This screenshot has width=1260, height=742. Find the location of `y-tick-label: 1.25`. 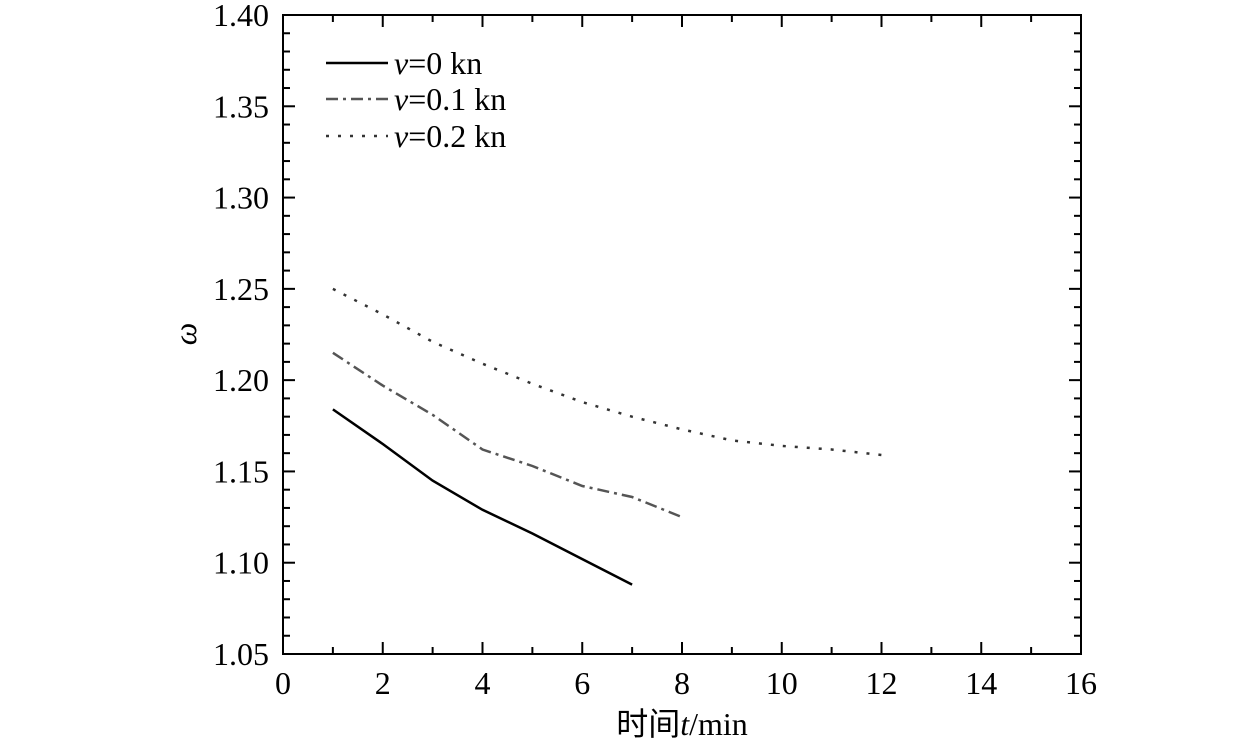

y-tick-label: 1.25 is located at coordinates (241, 289).